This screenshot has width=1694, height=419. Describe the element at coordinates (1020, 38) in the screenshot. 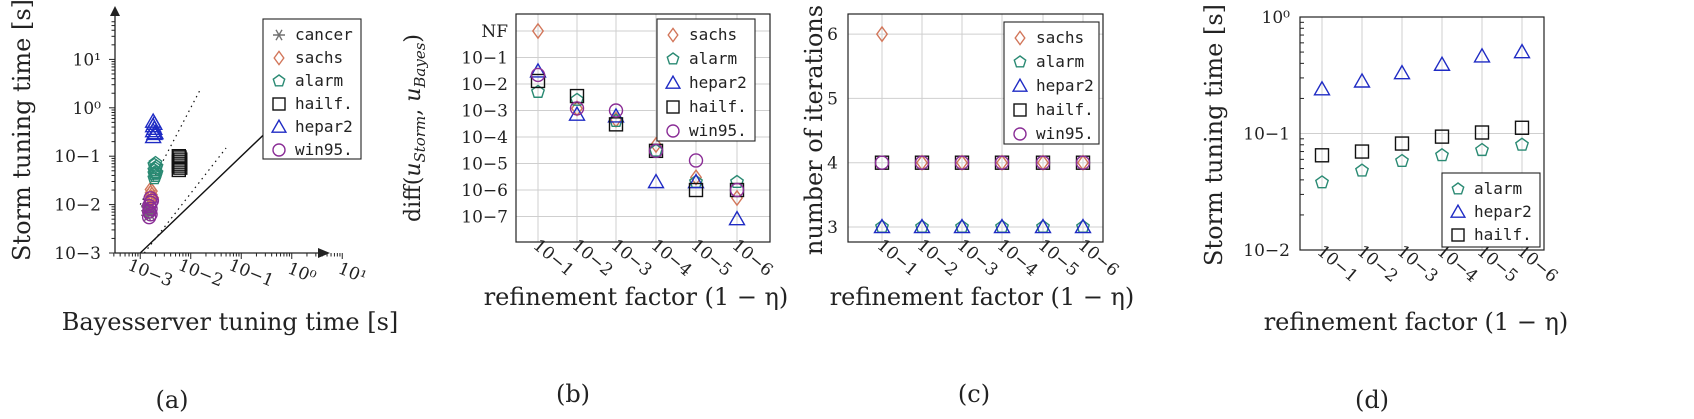

I see `panel-c-legend-marker-sachs` at that location.